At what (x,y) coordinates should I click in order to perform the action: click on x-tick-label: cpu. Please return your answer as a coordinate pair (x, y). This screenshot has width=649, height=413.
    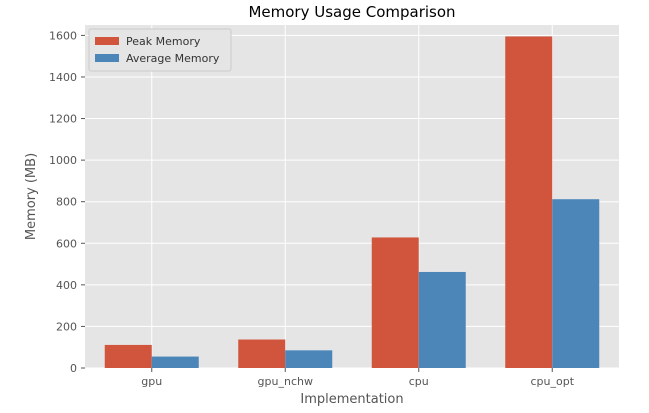
    Looking at the image, I should click on (419, 381).